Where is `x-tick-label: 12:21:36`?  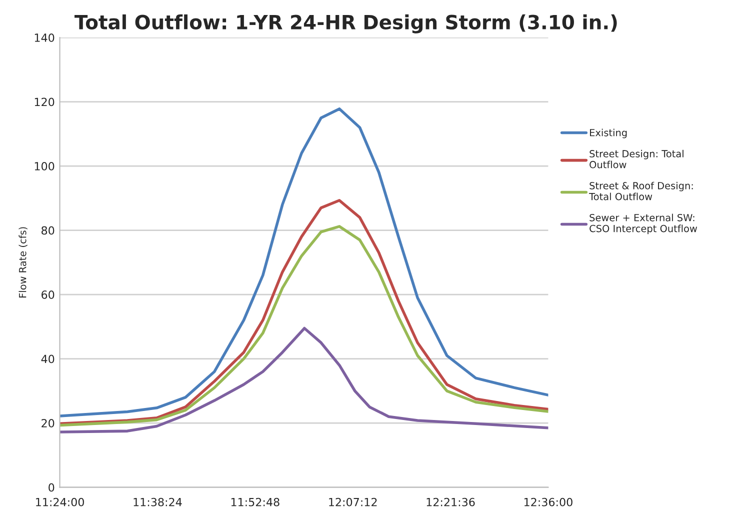 x-tick-label: 12:21:36 is located at coordinates (450, 502).